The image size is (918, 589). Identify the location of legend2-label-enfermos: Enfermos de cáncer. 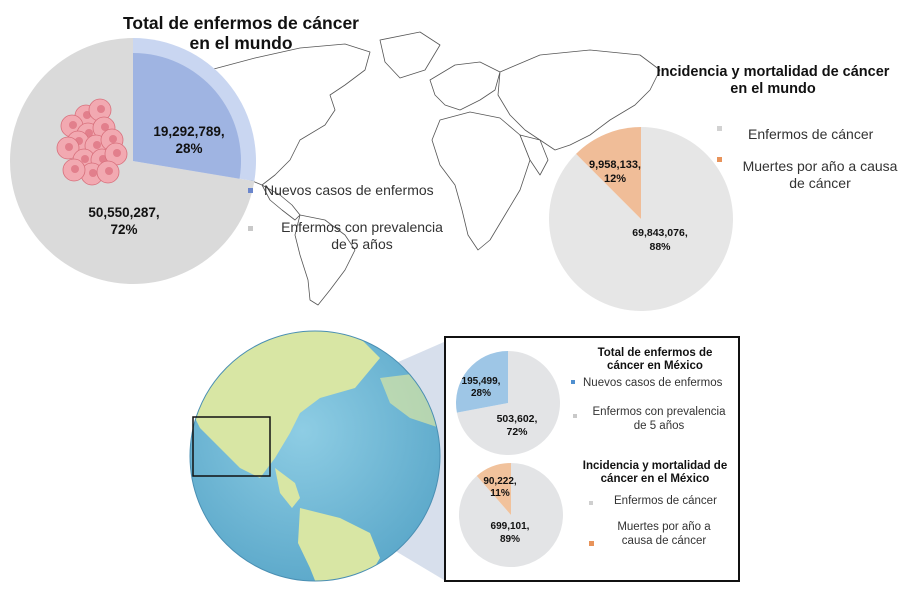
(811, 134).